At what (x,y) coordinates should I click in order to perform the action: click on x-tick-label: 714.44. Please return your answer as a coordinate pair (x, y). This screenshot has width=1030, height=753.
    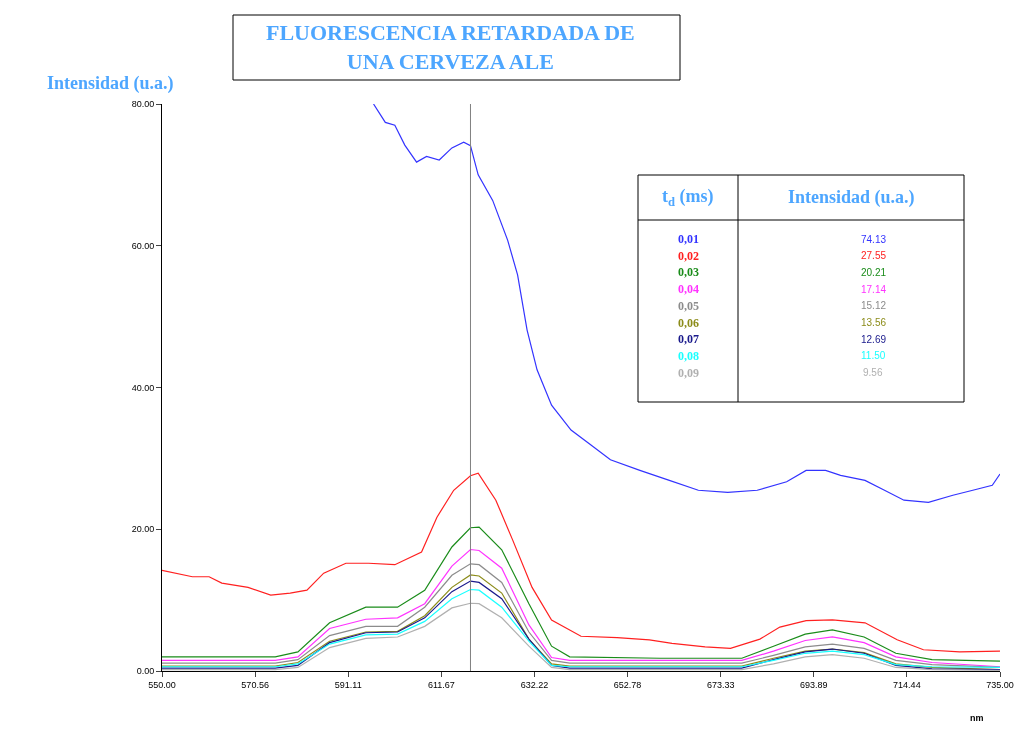
    Looking at the image, I should click on (907, 684).